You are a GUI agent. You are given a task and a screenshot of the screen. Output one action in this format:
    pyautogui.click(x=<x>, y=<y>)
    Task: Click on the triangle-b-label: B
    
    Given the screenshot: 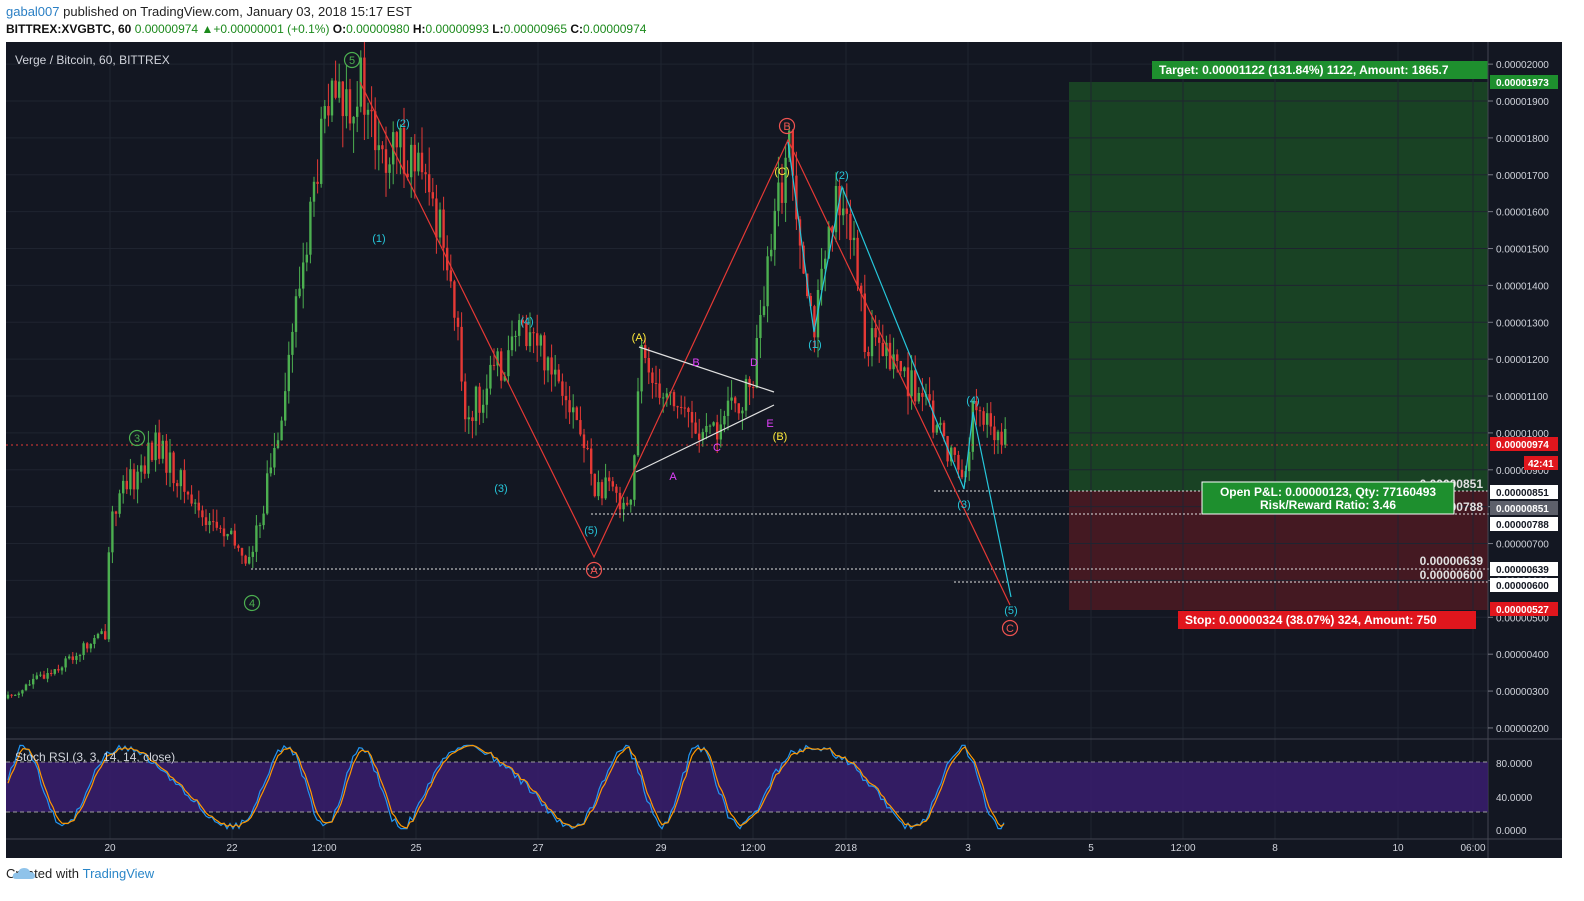 What is the action you would take?
    pyautogui.click(x=695, y=363)
    